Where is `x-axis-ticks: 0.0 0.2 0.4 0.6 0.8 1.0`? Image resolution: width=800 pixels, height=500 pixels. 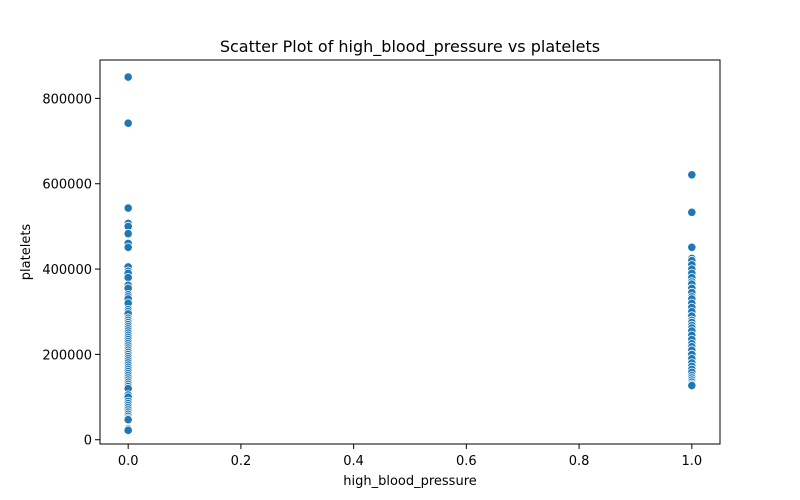 x-axis-ticks: 0.0 0.2 0.4 0.6 0.8 1.0 is located at coordinates (410, 456).